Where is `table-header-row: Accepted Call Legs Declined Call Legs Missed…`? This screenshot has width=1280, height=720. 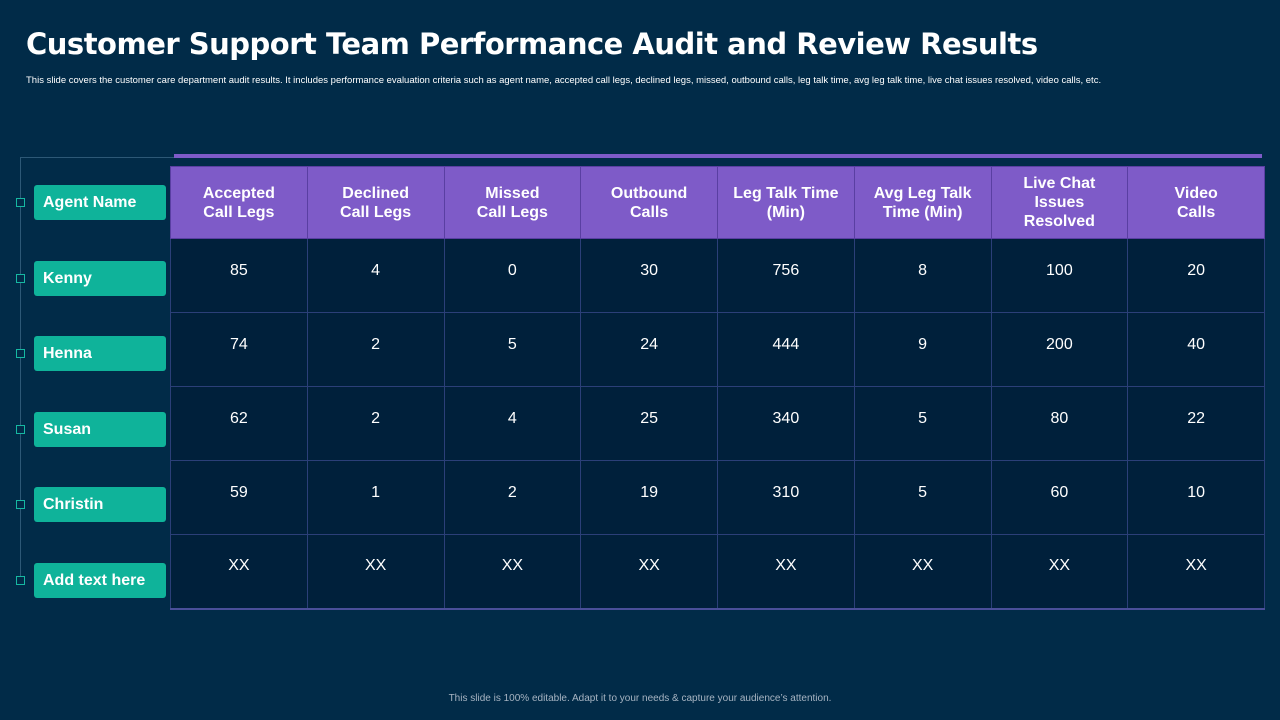 table-header-row: Accepted Call Legs Declined Call Legs Missed… is located at coordinates (717, 202).